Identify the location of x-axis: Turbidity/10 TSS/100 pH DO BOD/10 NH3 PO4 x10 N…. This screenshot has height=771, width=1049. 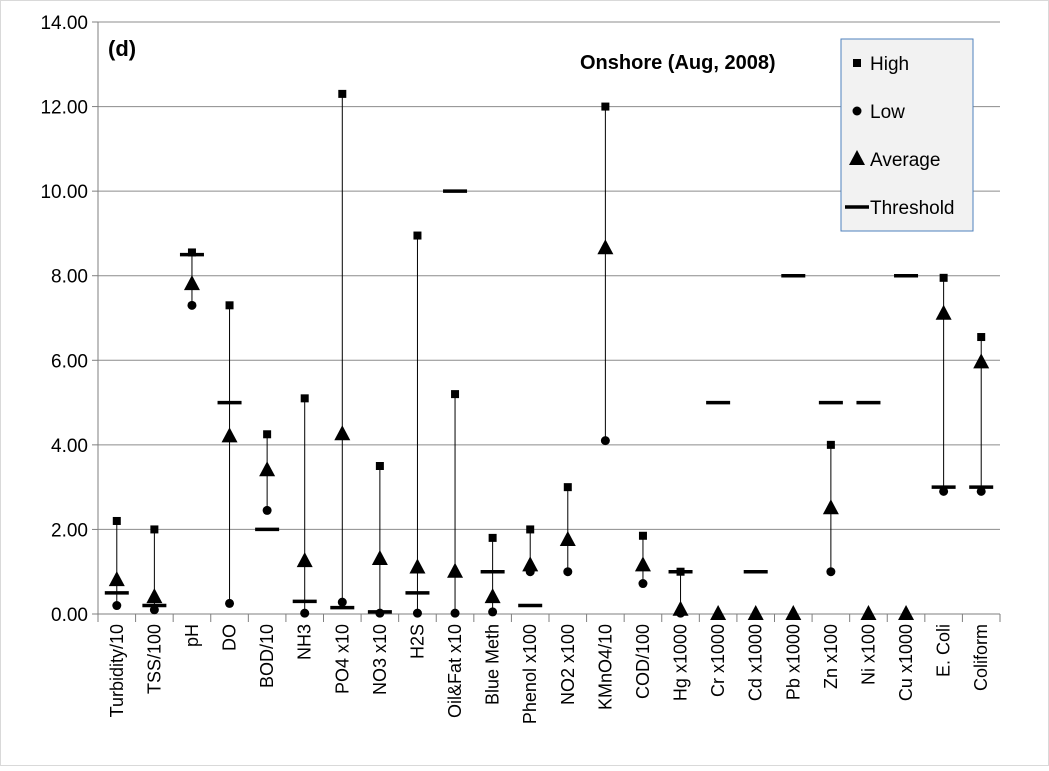
(549, 668).